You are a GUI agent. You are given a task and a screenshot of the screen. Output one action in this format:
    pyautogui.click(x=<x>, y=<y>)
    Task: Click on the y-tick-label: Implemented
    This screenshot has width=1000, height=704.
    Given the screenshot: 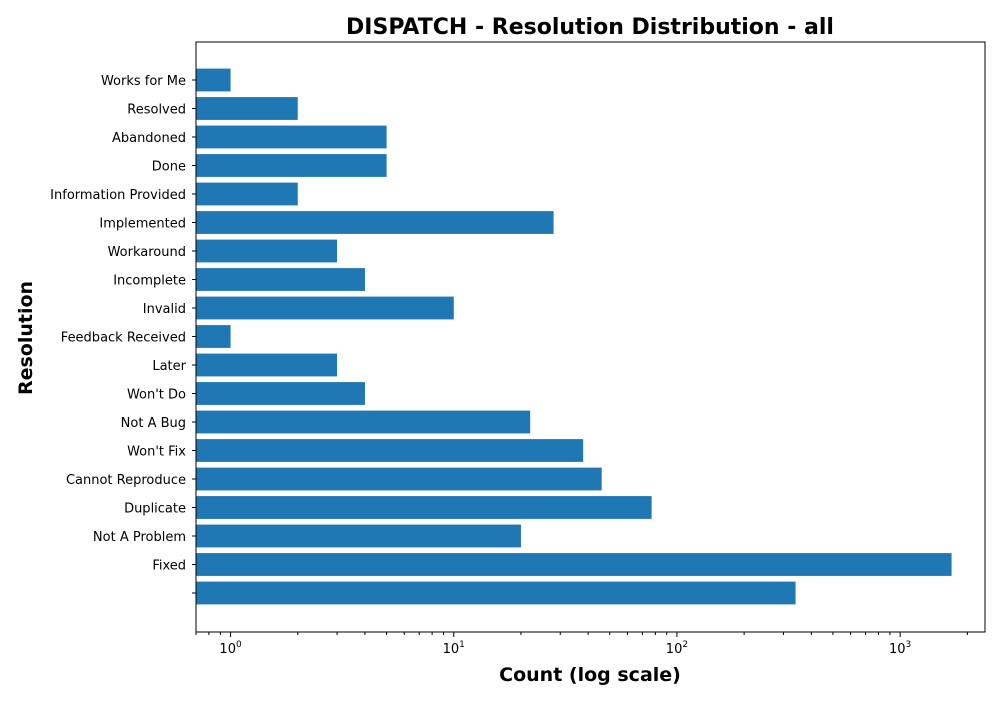 What is the action you would take?
    pyautogui.click(x=142, y=224)
    